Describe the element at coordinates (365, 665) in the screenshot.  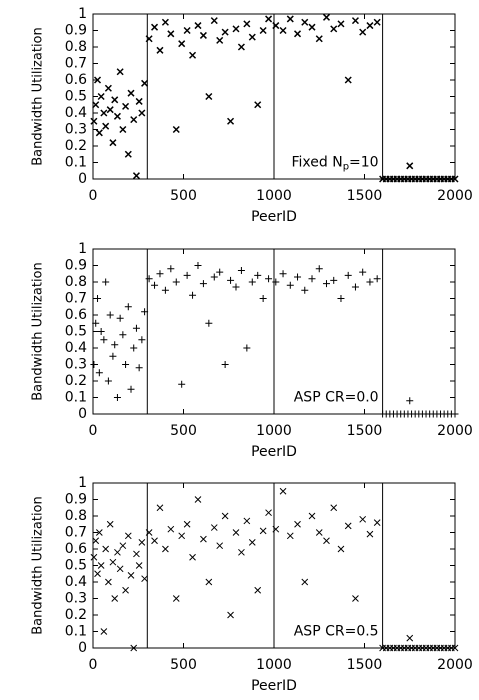
I see `x-tick-label: 1500` at that location.